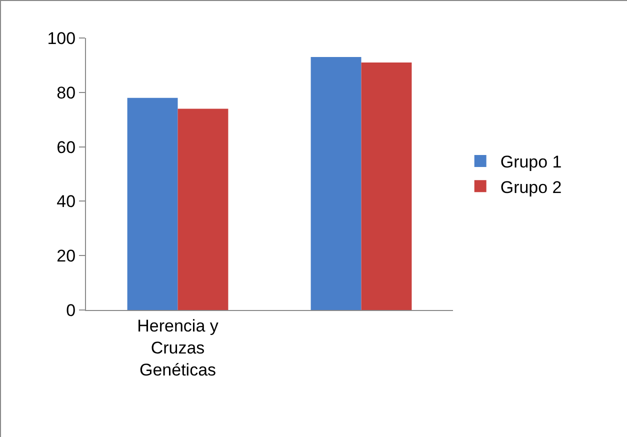 This screenshot has width=627, height=437. I want to click on legend-label: Grupo 1, so click(531, 162).